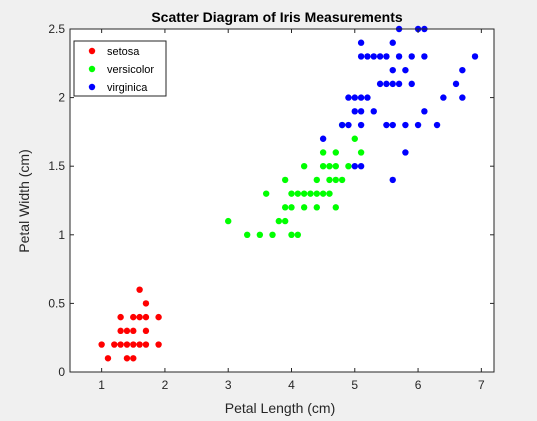 This screenshot has height=421, width=537. Describe the element at coordinates (481, 385) in the screenshot. I see `x-tick-label: 7` at that location.